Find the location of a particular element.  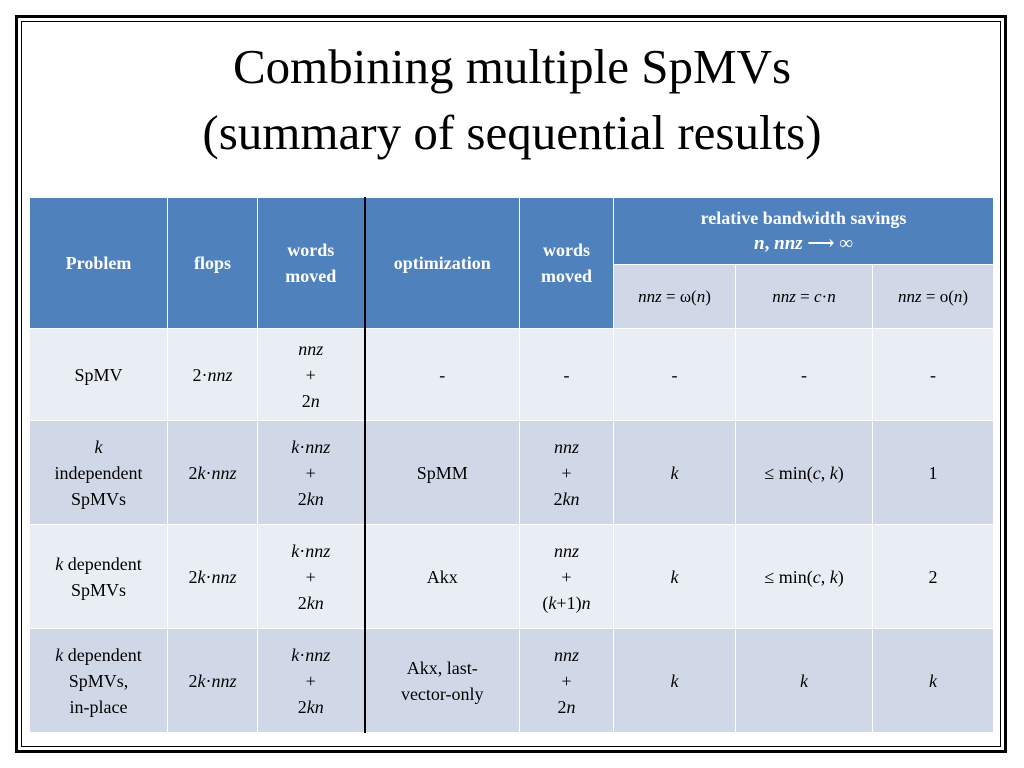

subheader-nnz-omega-n: nnz = ω(n) is located at coordinates (674, 296).